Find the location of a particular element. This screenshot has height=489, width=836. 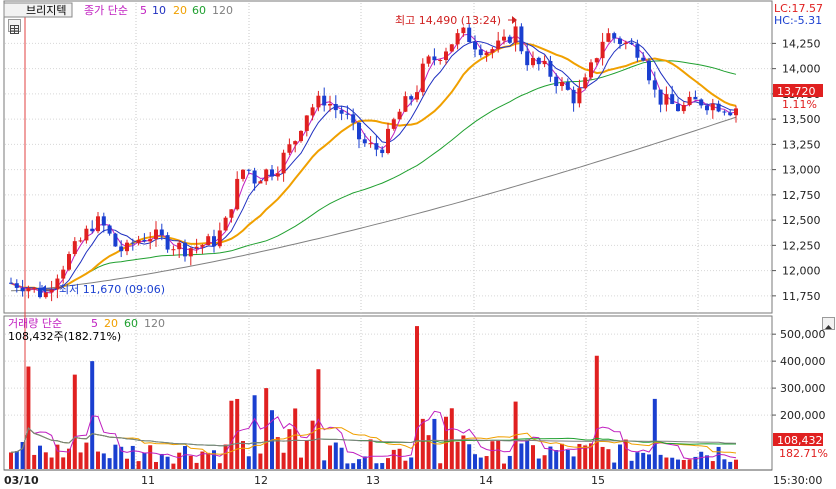

x-axis-label: 12 is located at coordinates (261, 480).